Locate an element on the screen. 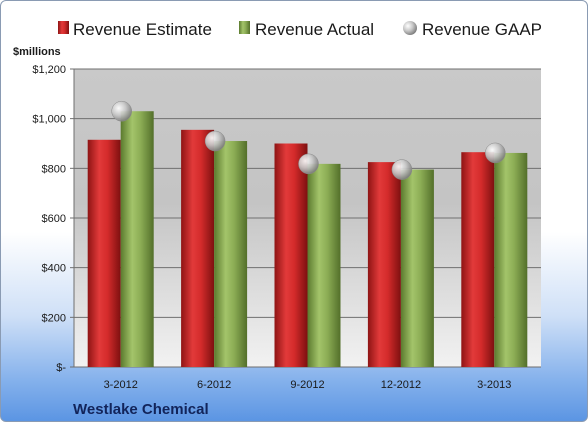 This screenshot has width=588, height=422. x-tick-label: 9-2012 is located at coordinates (307, 385).